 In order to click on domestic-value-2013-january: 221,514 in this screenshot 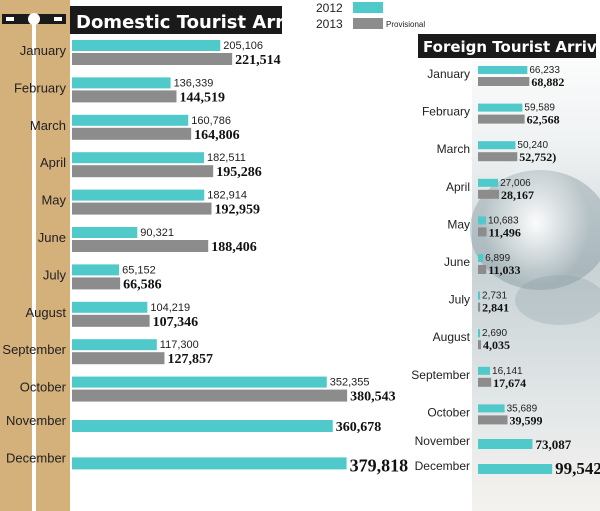, I will do `click(257, 60)`.